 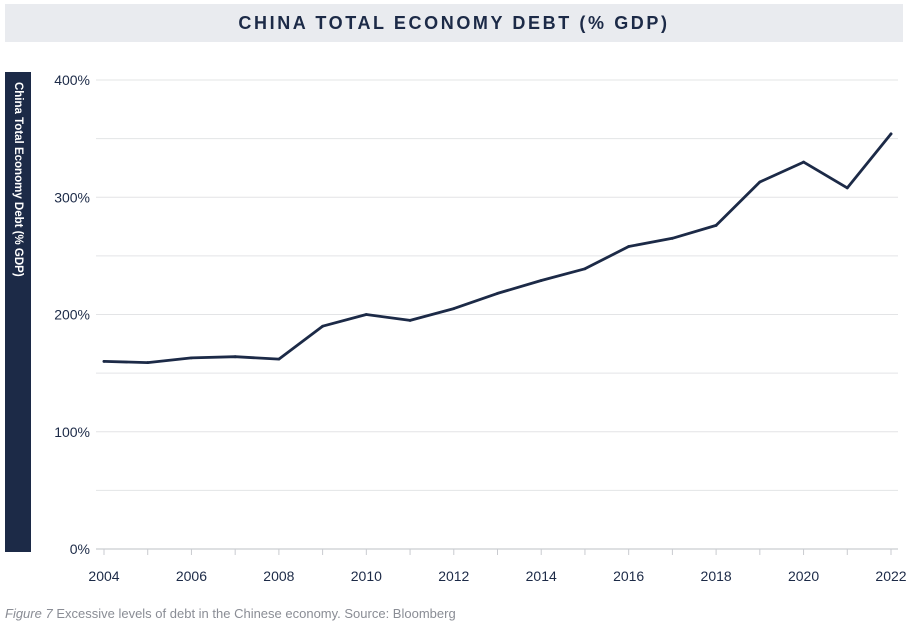 I want to click on x-tick-label: 2012, so click(x=453, y=576).